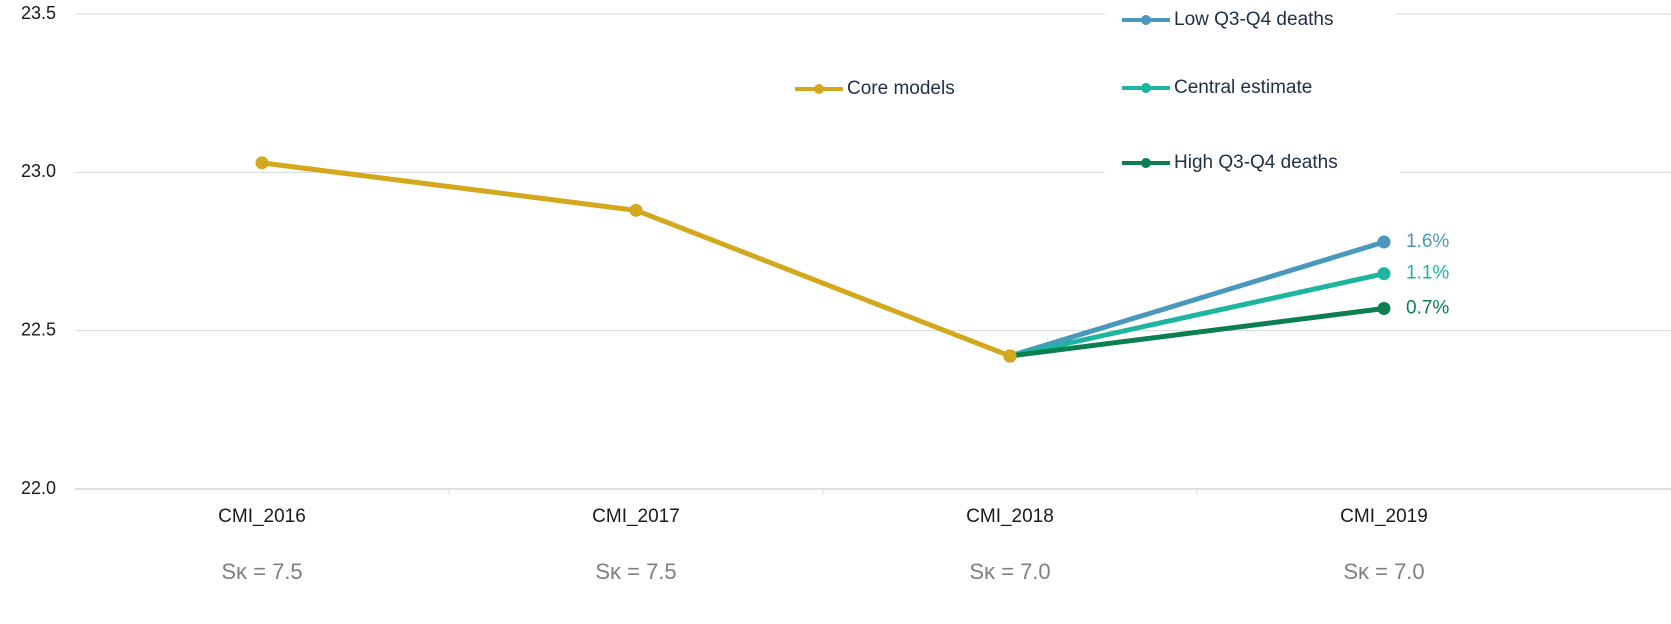  What do you see at coordinates (901, 88) in the screenshot?
I see `legend-label: Core models` at bounding box center [901, 88].